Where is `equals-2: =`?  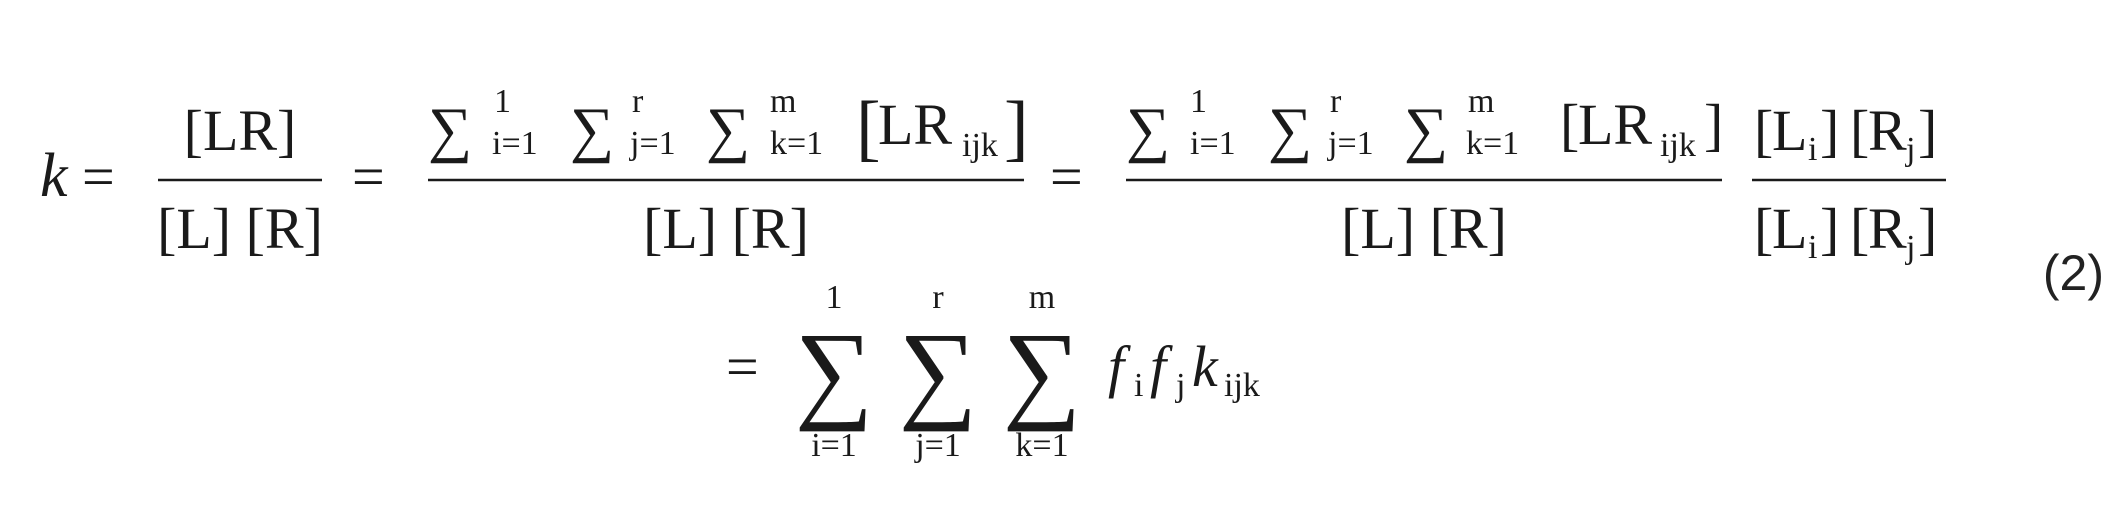 equals-2: = is located at coordinates (368, 176).